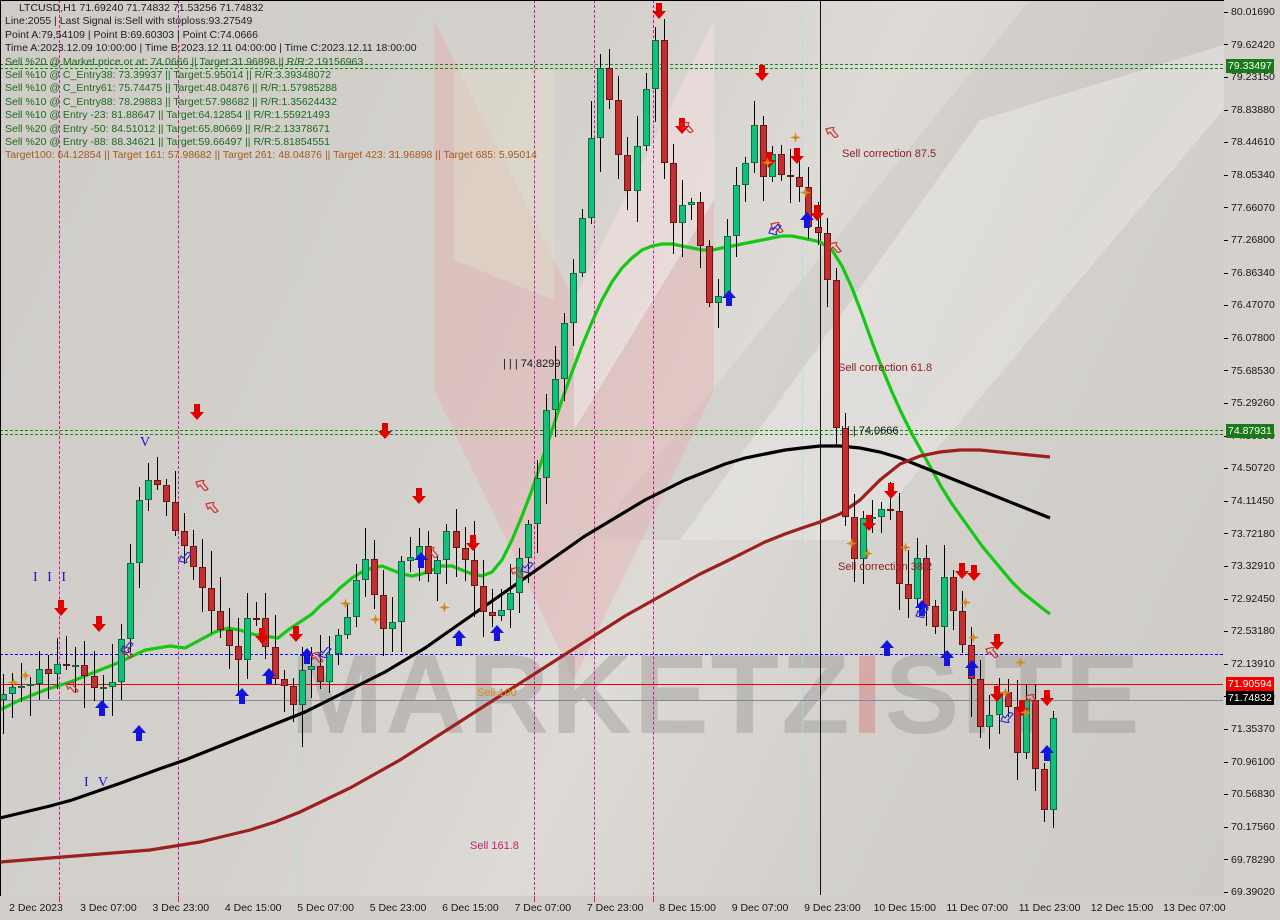 The width and height of the screenshot is (1280, 920). What do you see at coordinates (1249, 566) in the screenshot?
I see `price-tick: 73.32910` at bounding box center [1249, 566].